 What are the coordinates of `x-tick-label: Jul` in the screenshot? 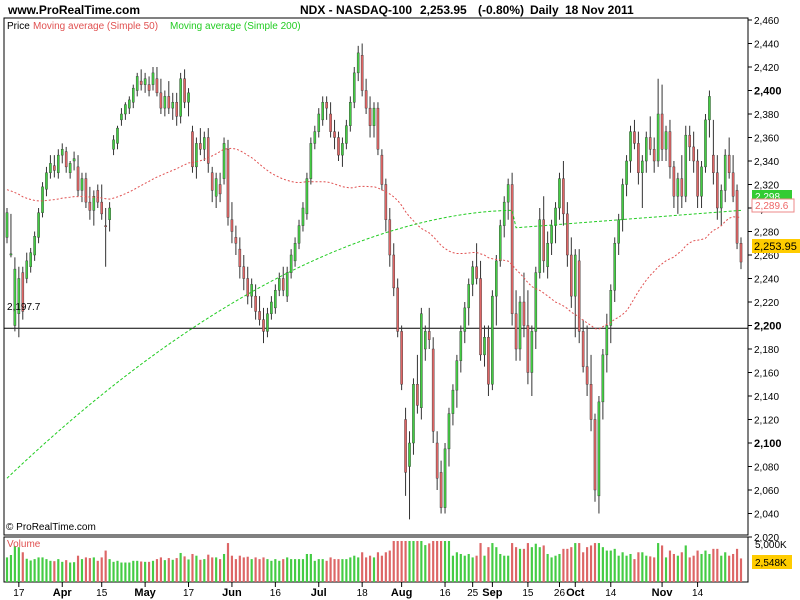 It's located at (319, 593).